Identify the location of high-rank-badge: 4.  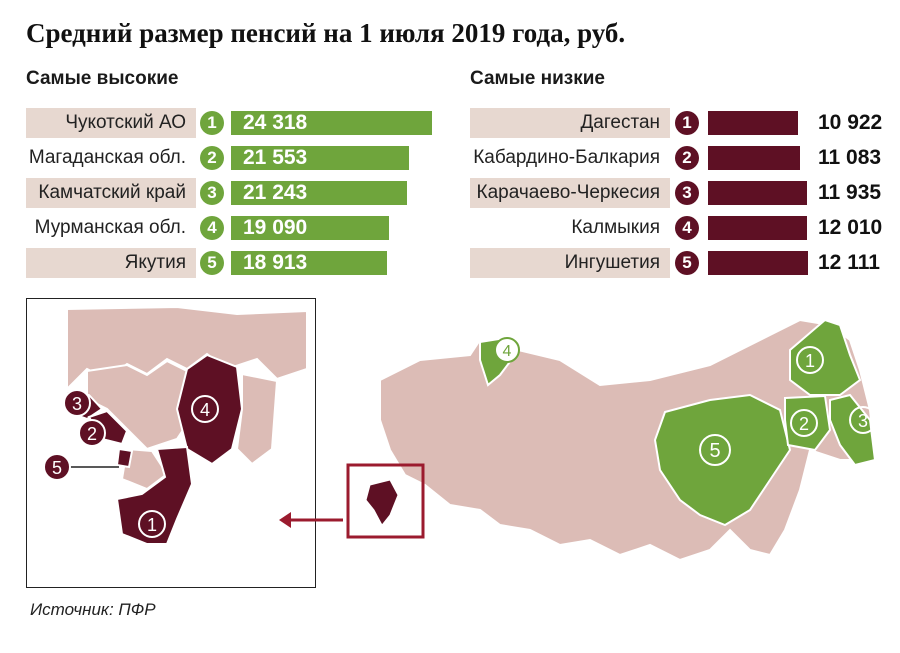
(212, 228).